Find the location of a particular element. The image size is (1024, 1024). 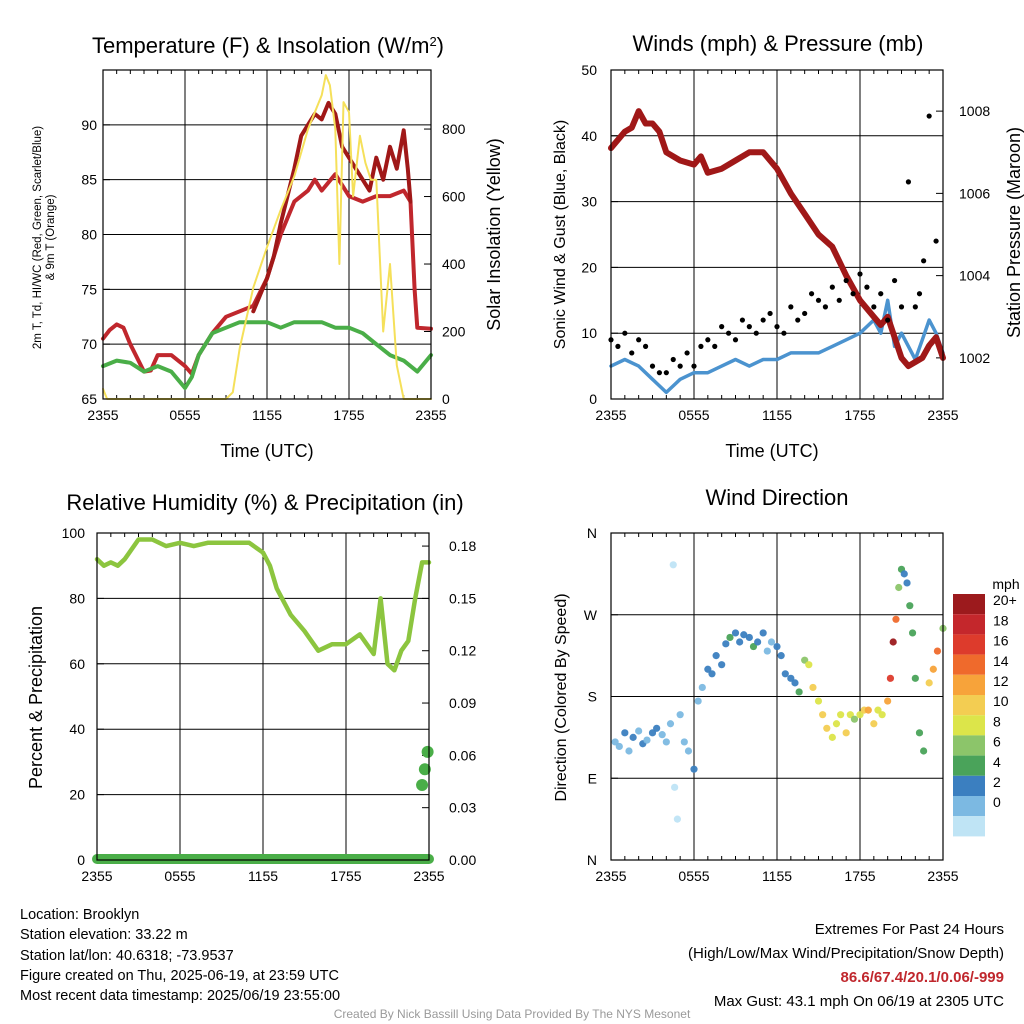

legend-label: 18 is located at coordinates (1001, 620).